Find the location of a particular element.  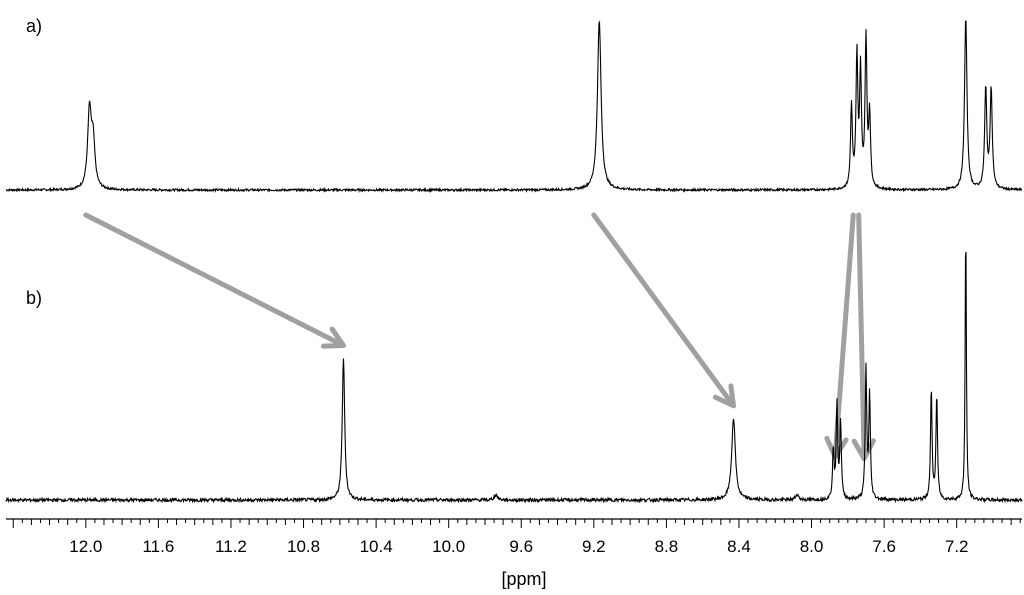

x-tick-label: 11.2 is located at coordinates (231, 546).